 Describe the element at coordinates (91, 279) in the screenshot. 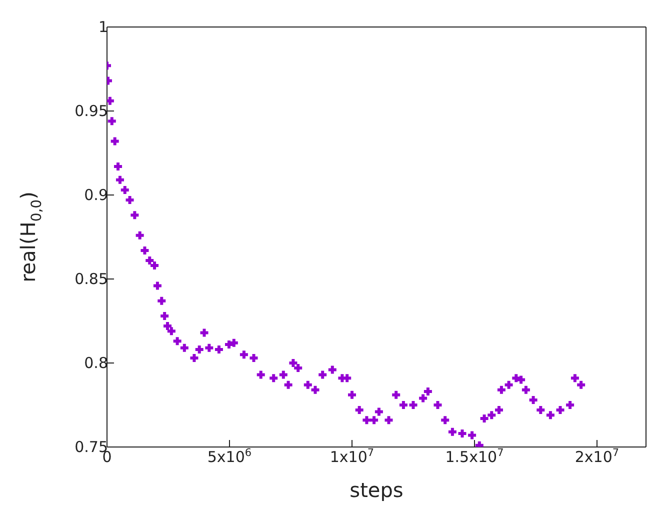

I see `y-tick-label: 0.85` at that location.